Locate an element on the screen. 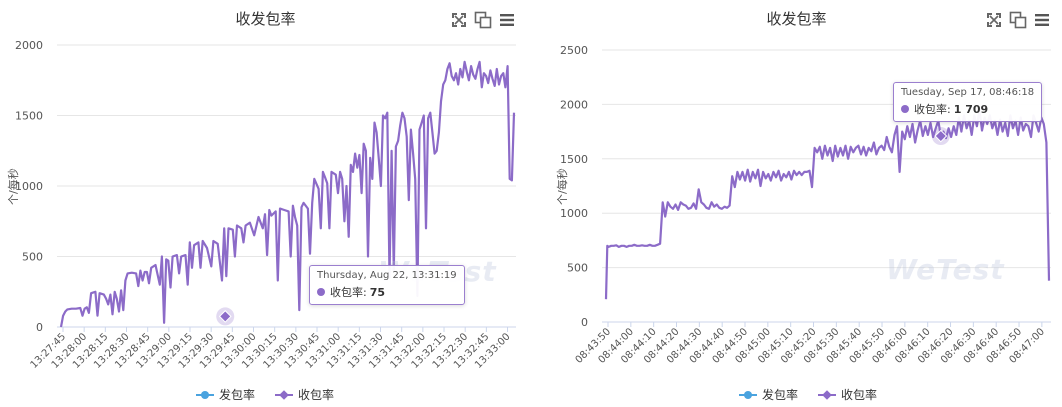  y-tick-label: 2500 is located at coordinates (574, 50).